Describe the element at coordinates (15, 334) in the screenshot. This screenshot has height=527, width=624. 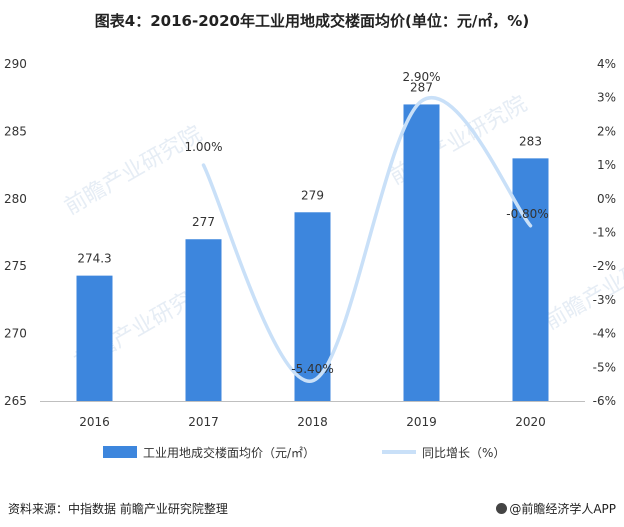
I see `left-tick-label: 270` at that location.